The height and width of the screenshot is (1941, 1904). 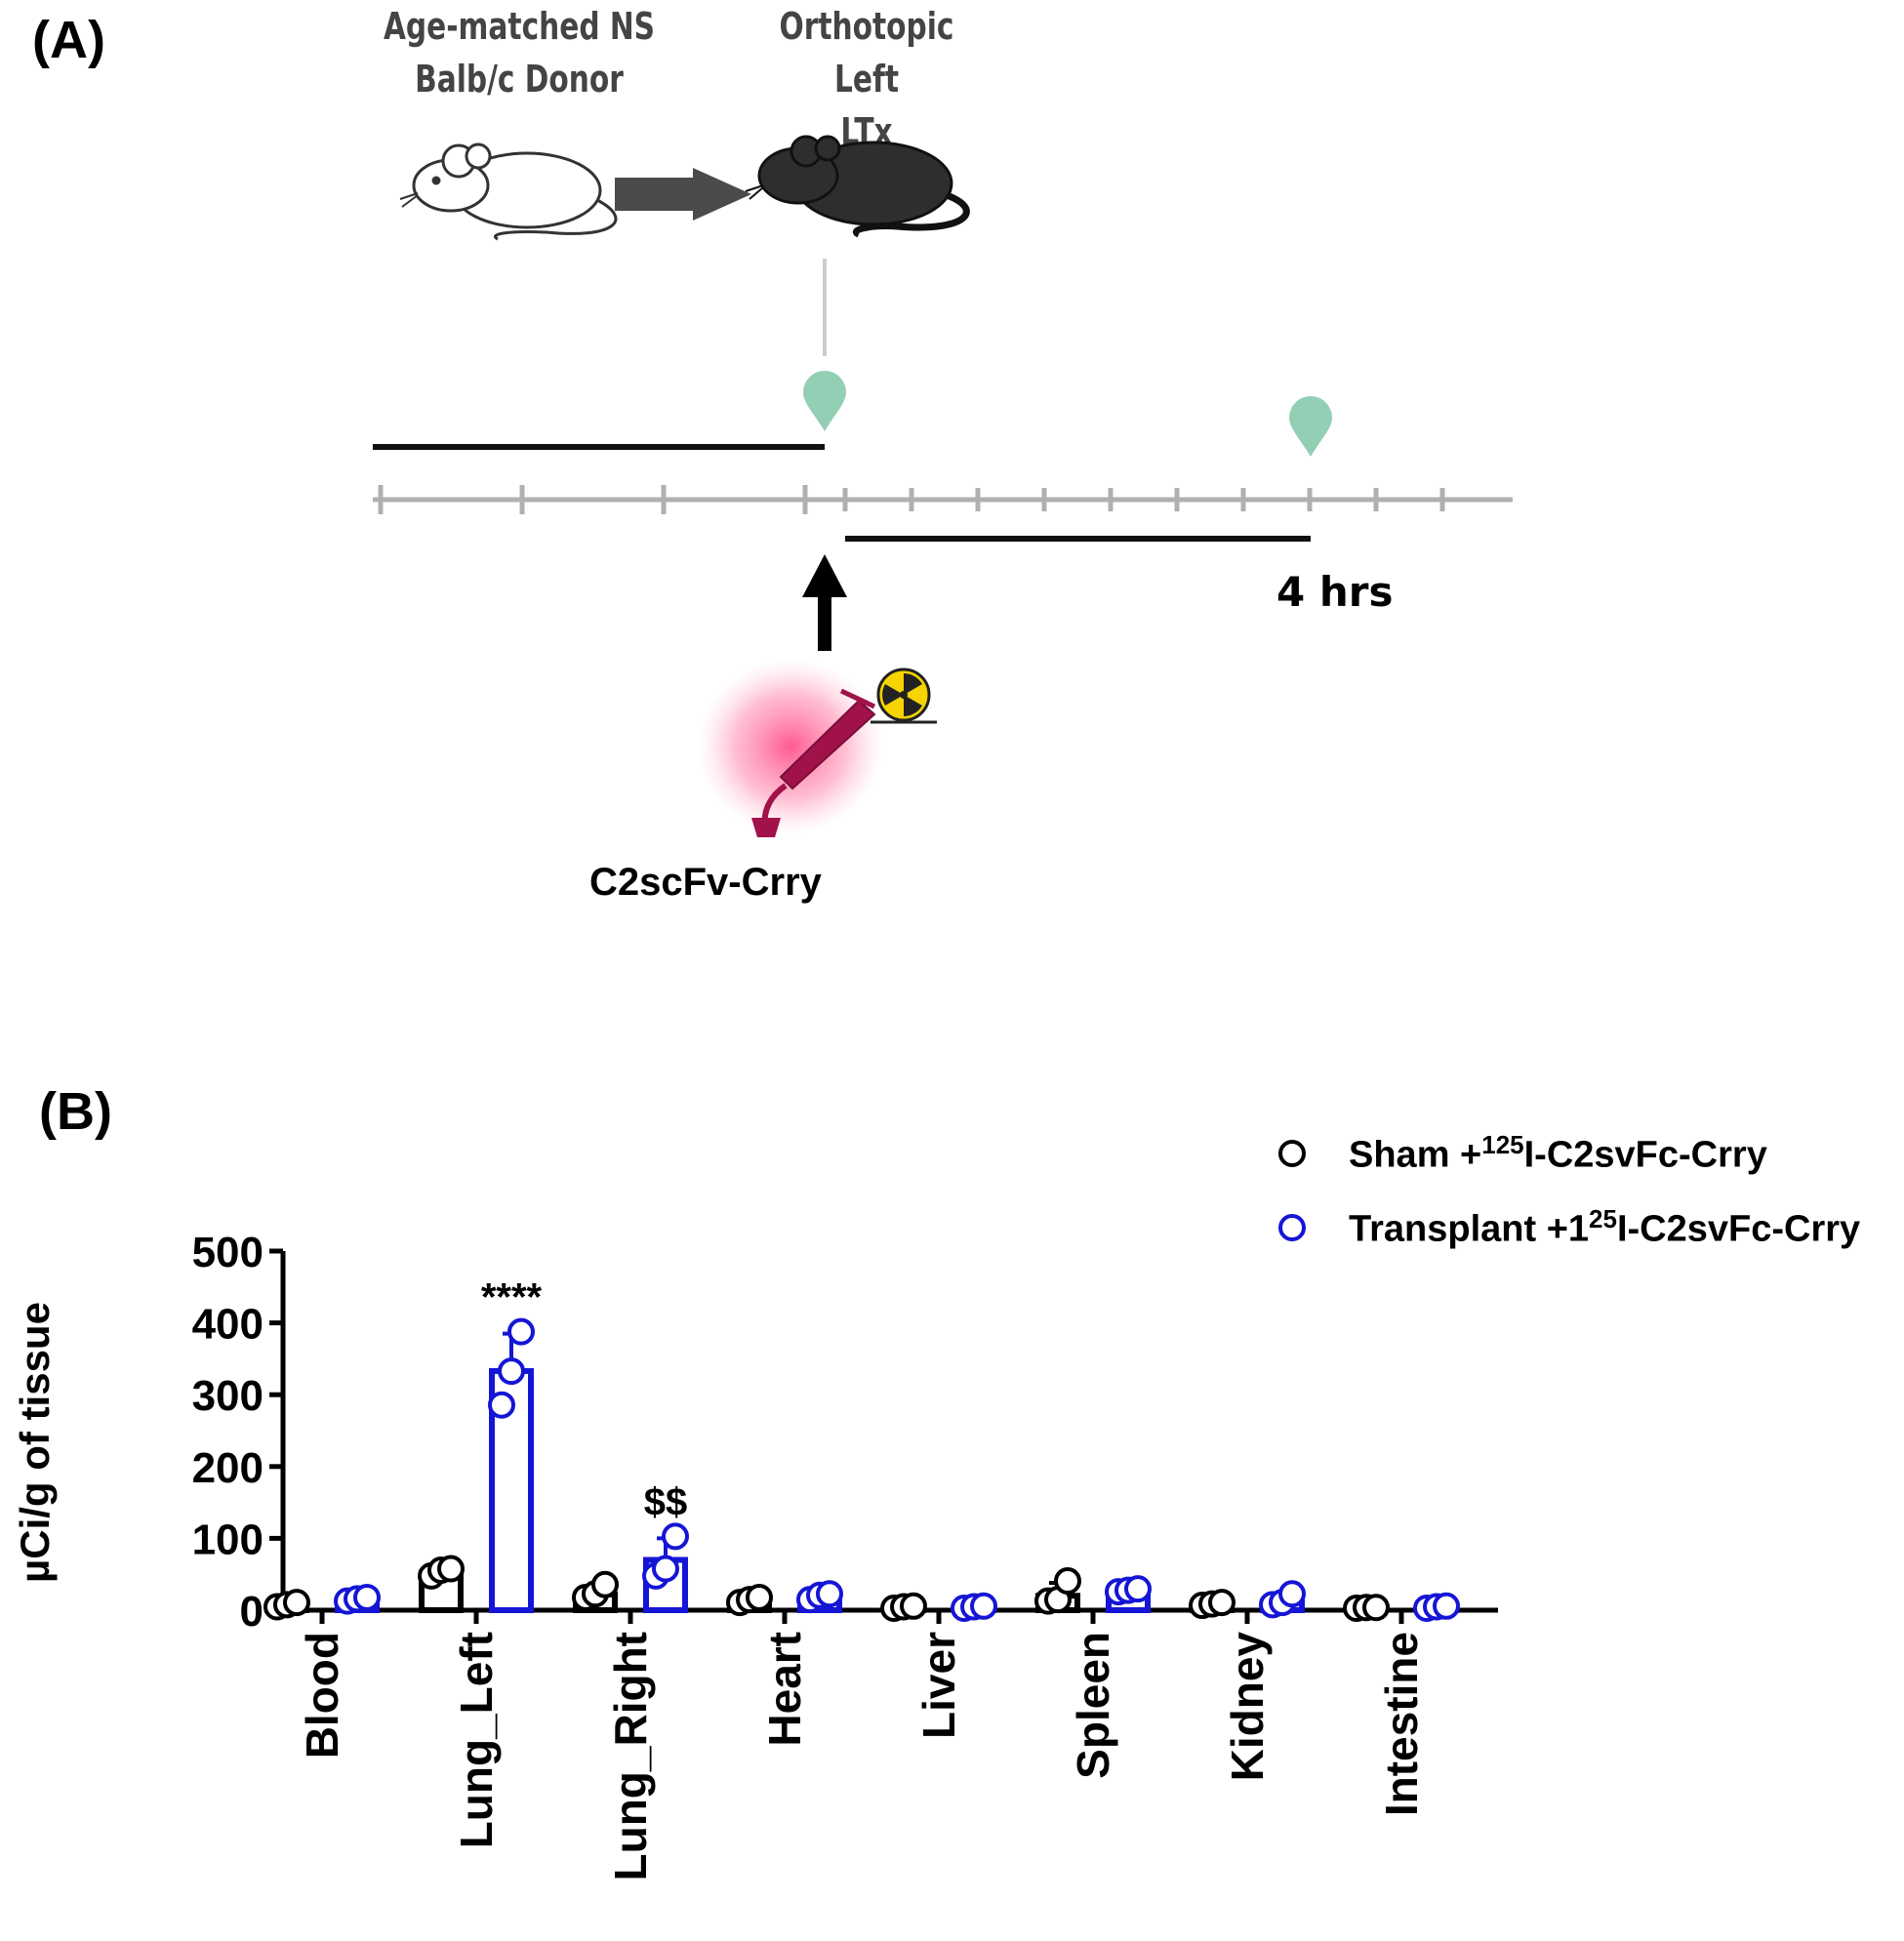 I want to click on timeline-axis, so click(x=943, y=499).